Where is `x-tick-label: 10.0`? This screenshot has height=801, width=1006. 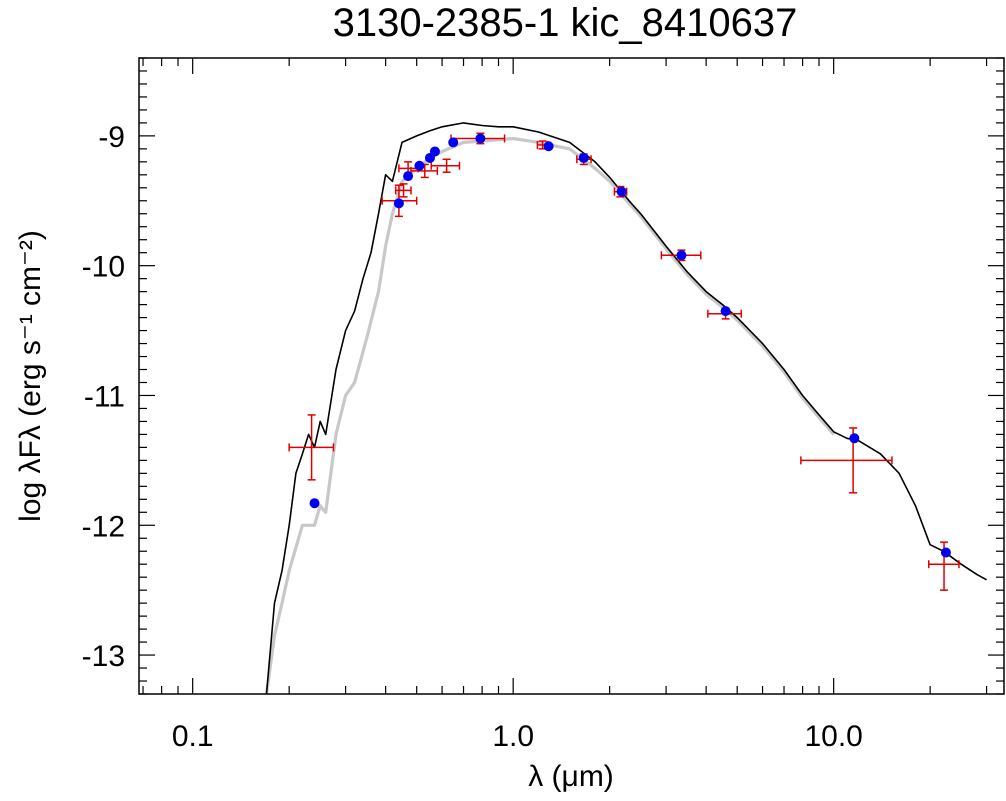 x-tick-label: 10.0 is located at coordinates (833, 736).